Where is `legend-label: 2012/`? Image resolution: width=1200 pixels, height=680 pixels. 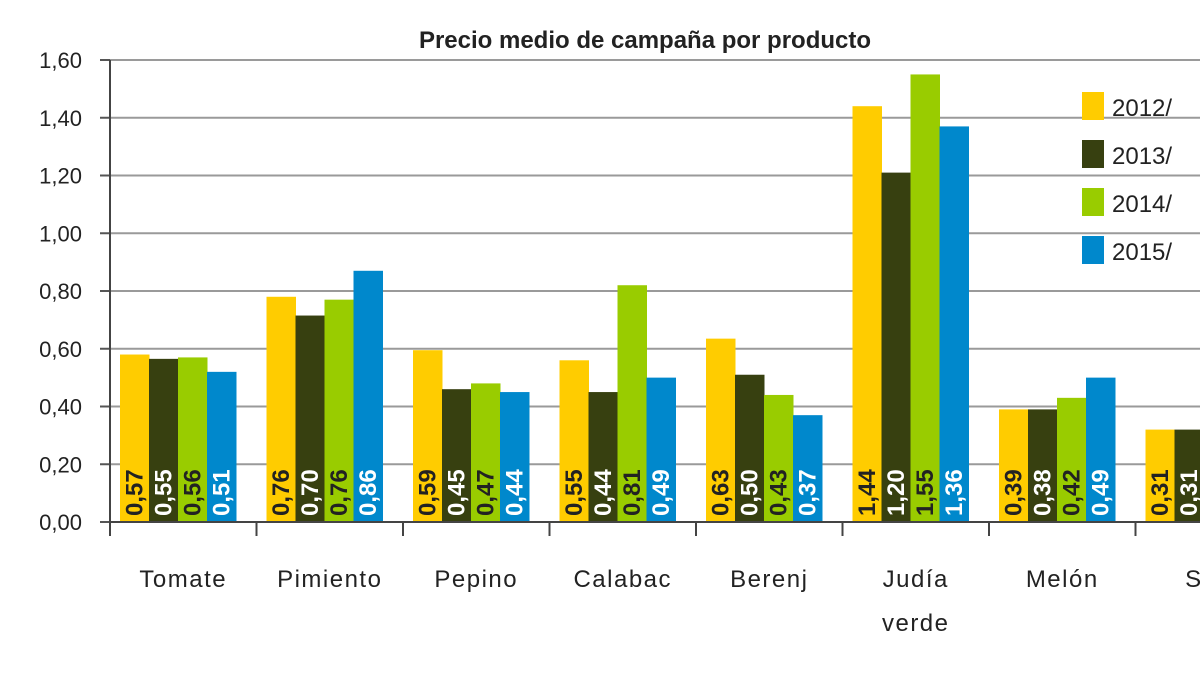 legend-label: 2012/ is located at coordinates (1142, 108).